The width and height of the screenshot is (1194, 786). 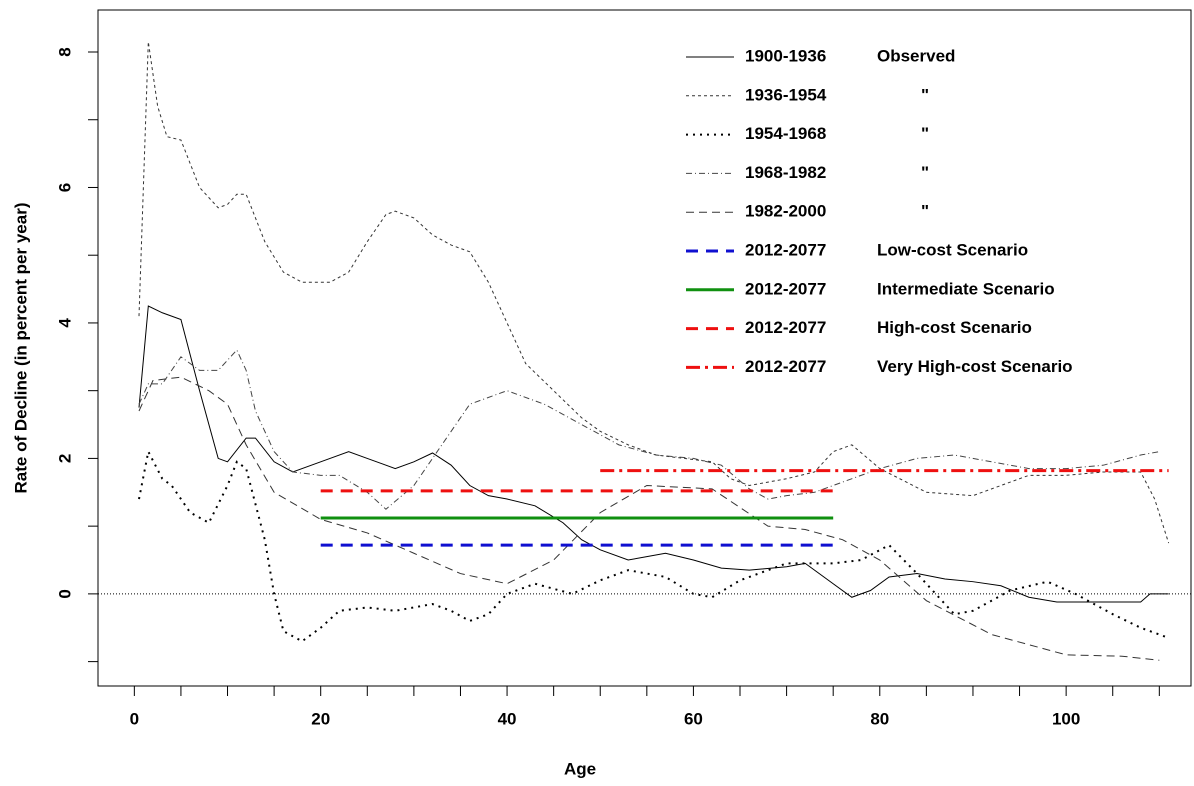 What do you see at coordinates (134, 718) in the screenshot?
I see `x-tick-label: 0` at bounding box center [134, 718].